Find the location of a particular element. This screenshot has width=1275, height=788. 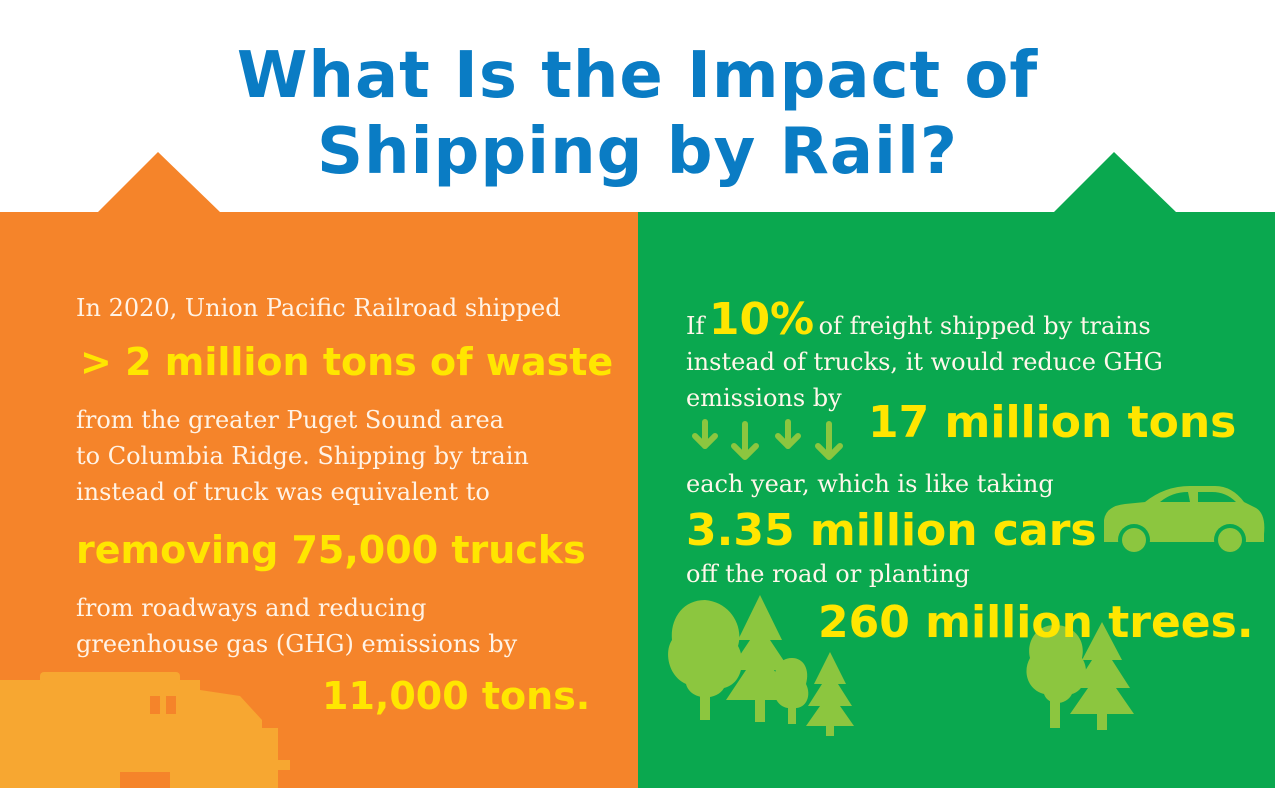

title-line-2: Shipping by Rail? is located at coordinates (637, 152).